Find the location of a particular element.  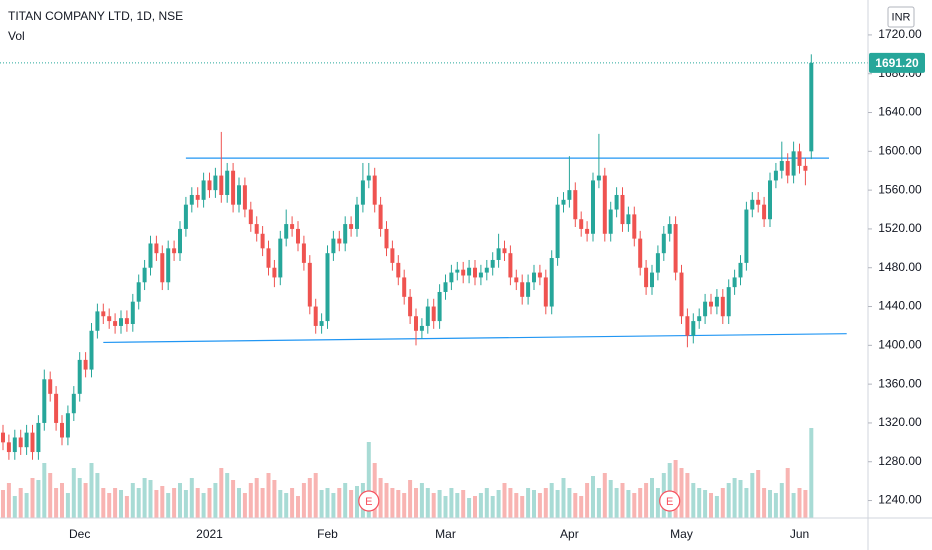

chart-title: TITAN COMPANY LTD, 1D, NSE is located at coordinates (95, 16).